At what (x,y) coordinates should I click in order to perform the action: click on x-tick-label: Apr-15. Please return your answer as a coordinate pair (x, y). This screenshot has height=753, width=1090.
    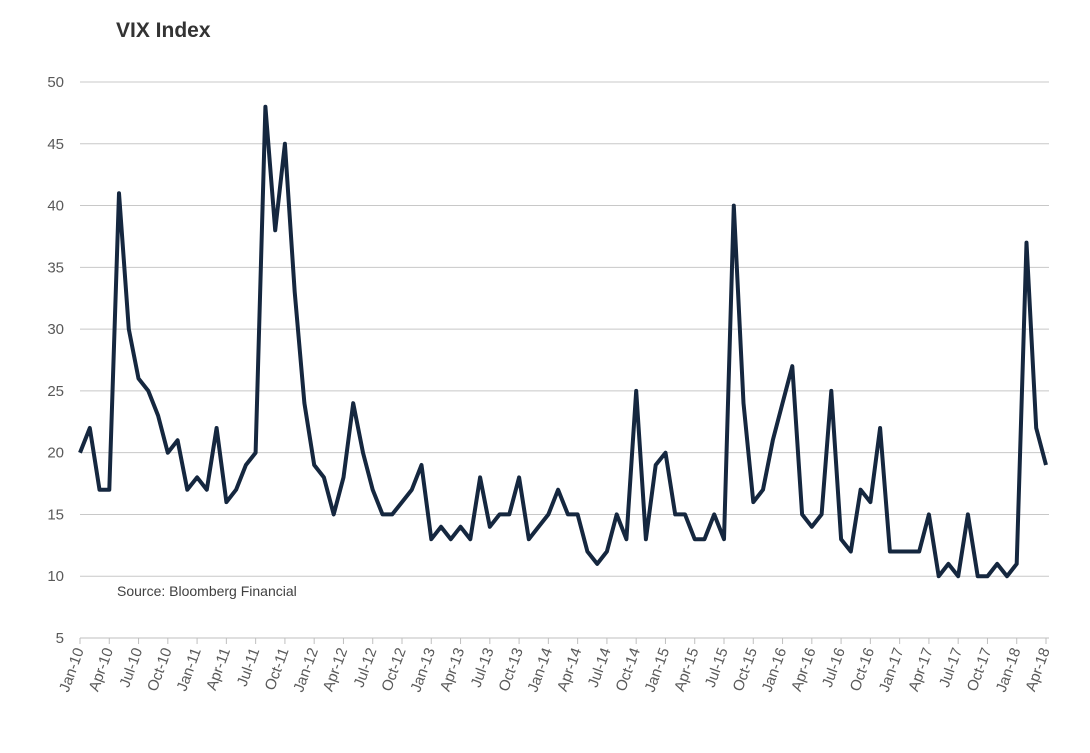
    Looking at the image, I should click on (686, 670).